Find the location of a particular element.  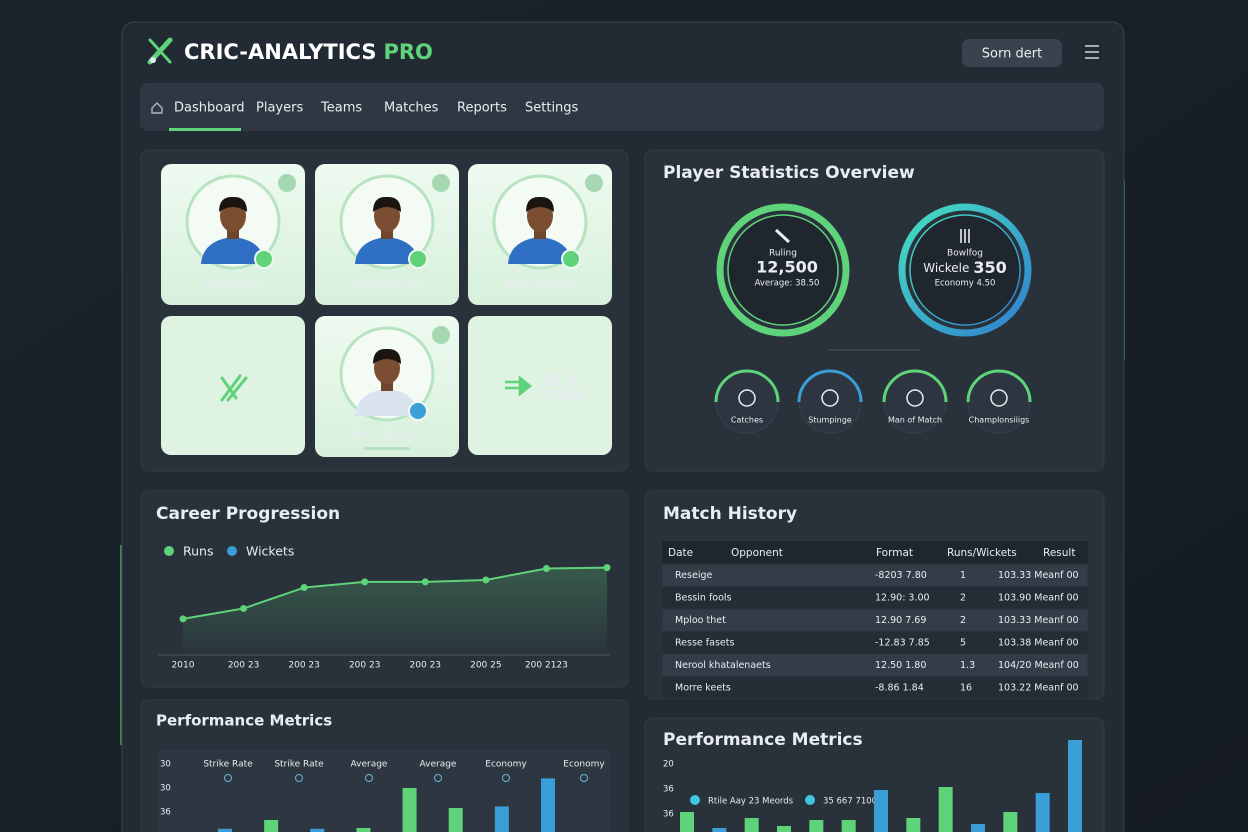

table-cell: -8.86 1.84 is located at coordinates (899, 688).